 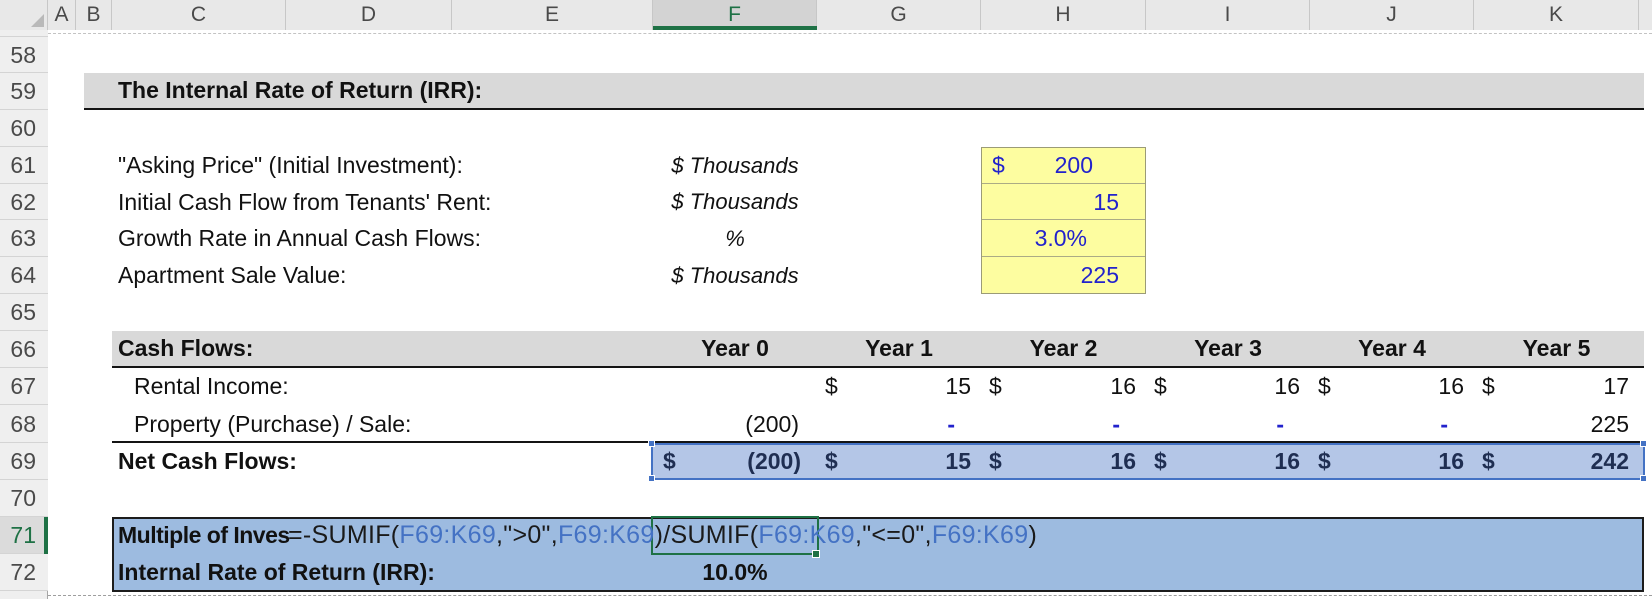 What do you see at coordinates (276, 572) in the screenshot?
I see `irr-label: Internal Rate of Return (IRR):` at bounding box center [276, 572].